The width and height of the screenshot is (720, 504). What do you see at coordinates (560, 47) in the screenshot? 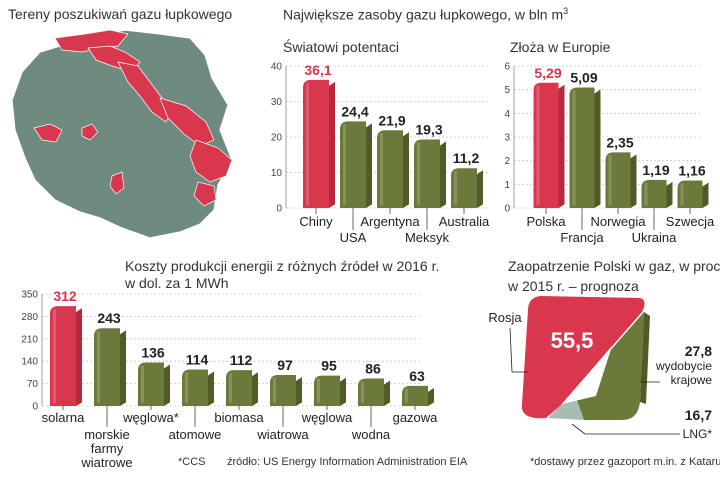
I see `europe-chart-title: Złoża w Europie` at bounding box center [560, 47].